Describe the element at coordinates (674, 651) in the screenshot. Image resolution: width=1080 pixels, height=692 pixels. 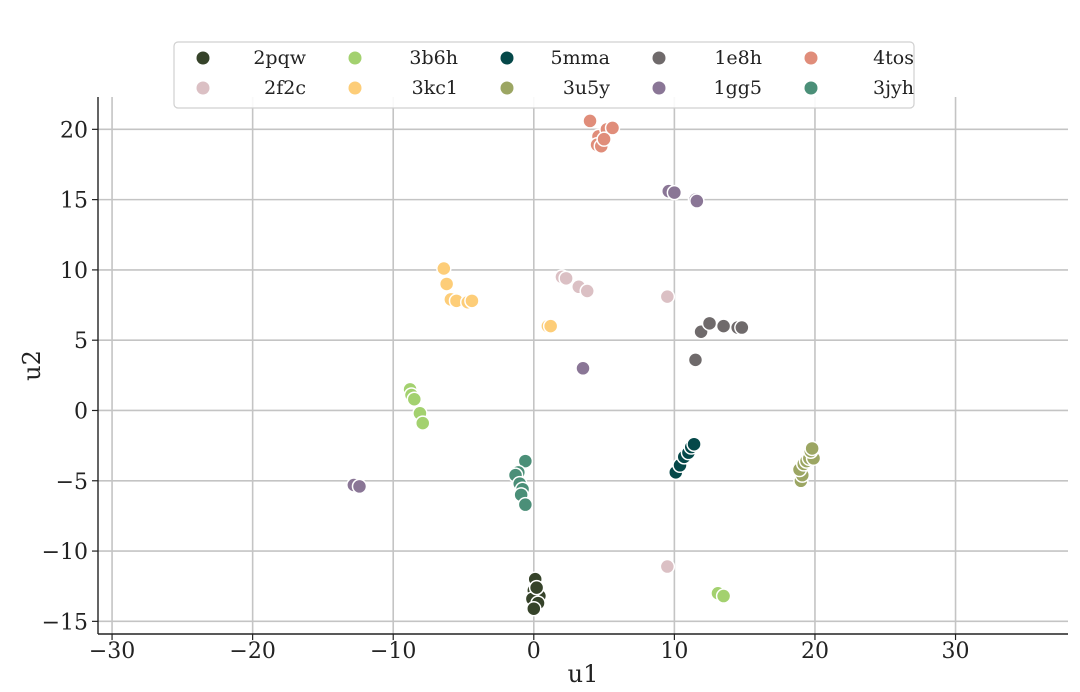
I see `x-tick-label: 10` at that location.